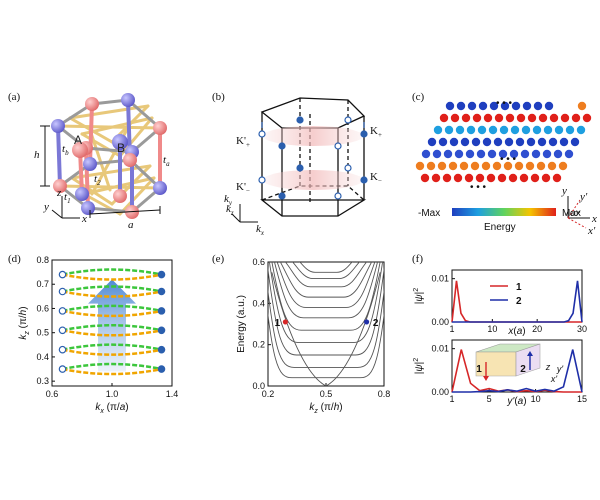  I want to click on axis-xp-c: x', so click(591, 231).